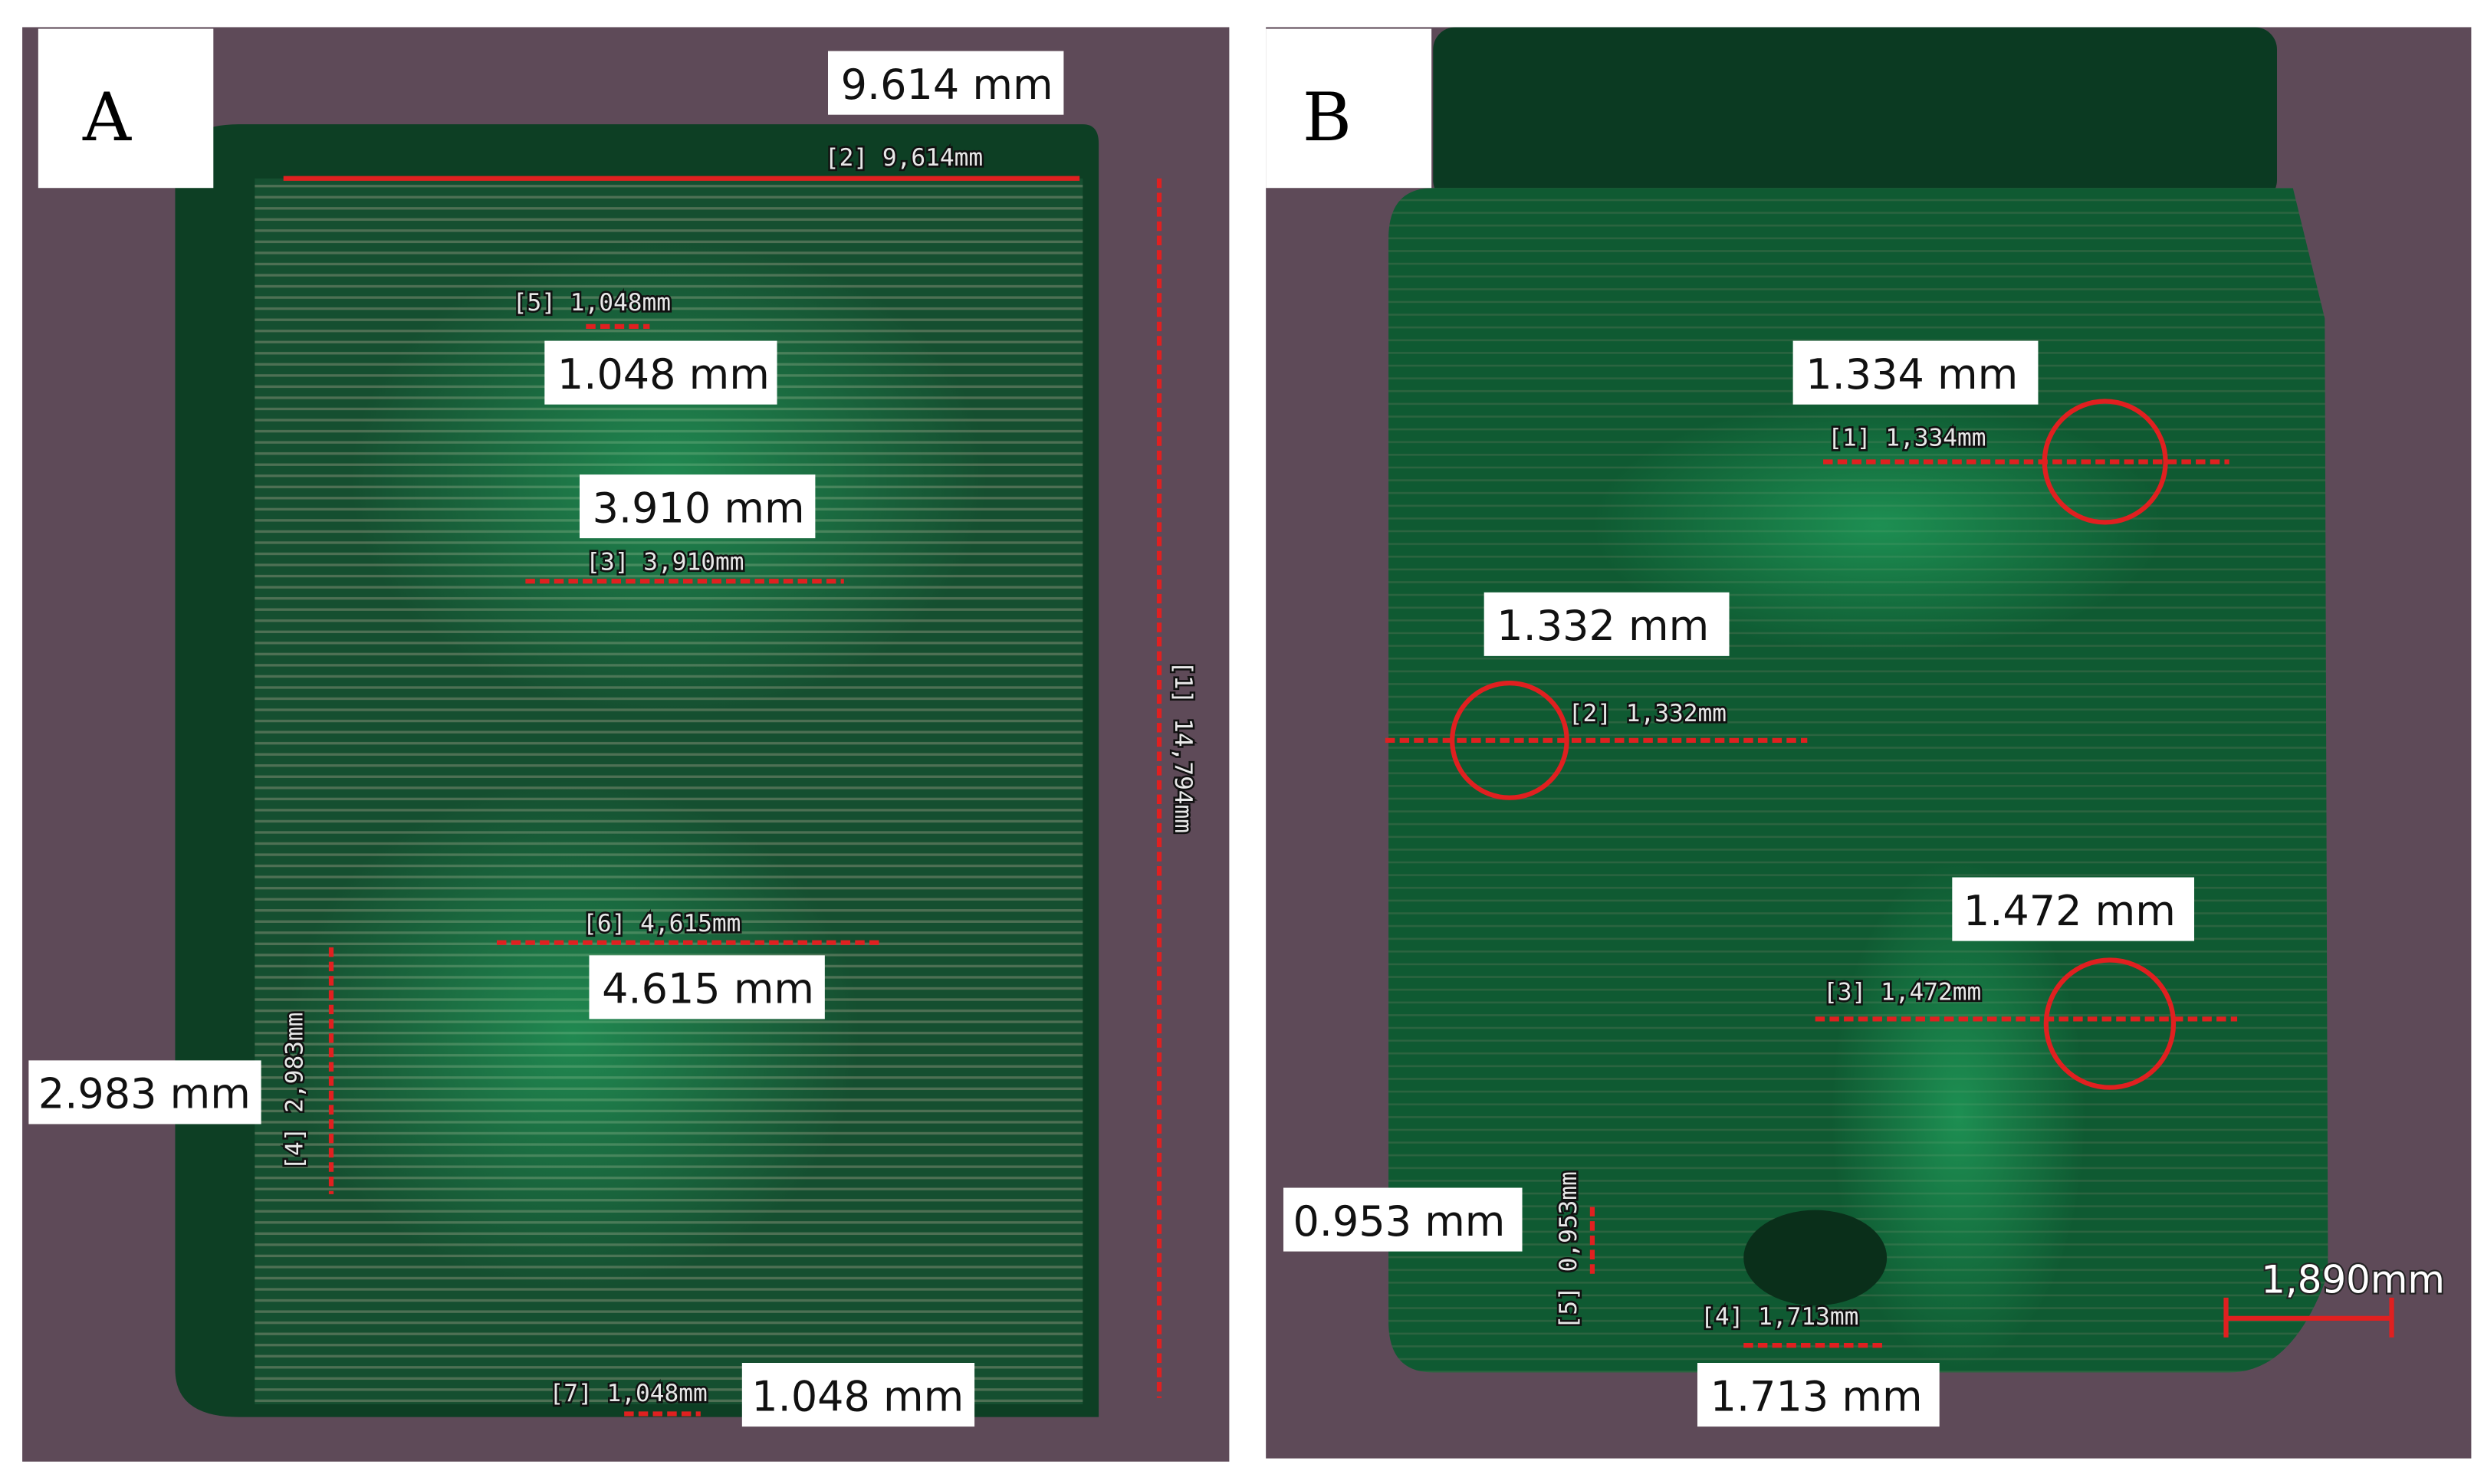 The height and width of the screenshot is (1484, 2484). I want to click on measure-label: [5] 1,048mm, so click(592, 303).